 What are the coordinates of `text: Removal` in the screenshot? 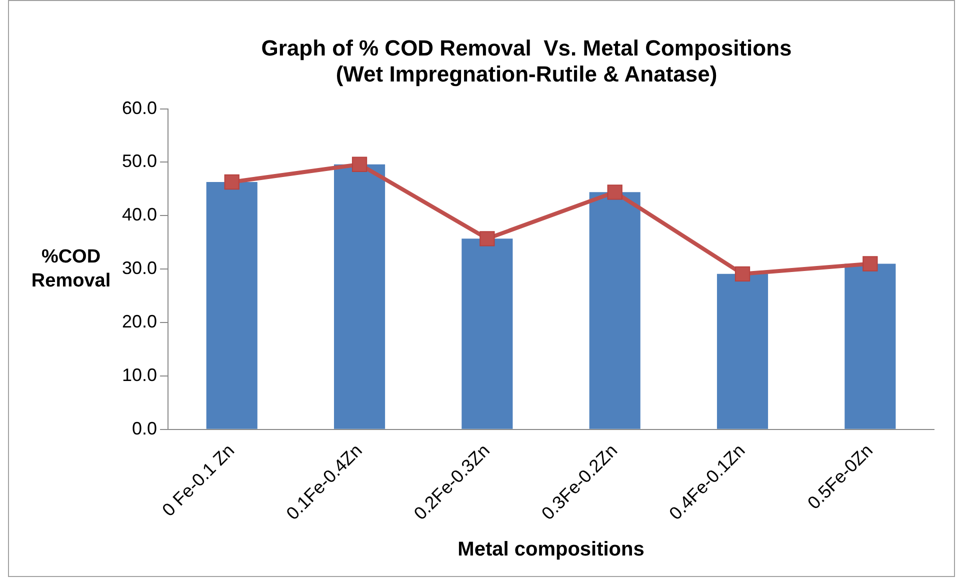 It's located at (71, 281).